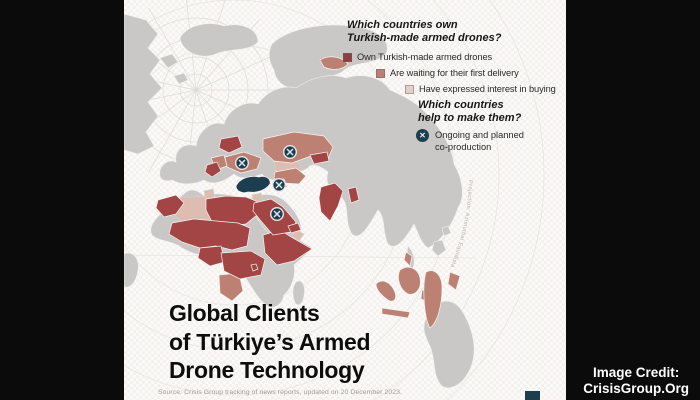  I want to click on legend-item-interested: Have expressed interest in buying, so click(480, 89).